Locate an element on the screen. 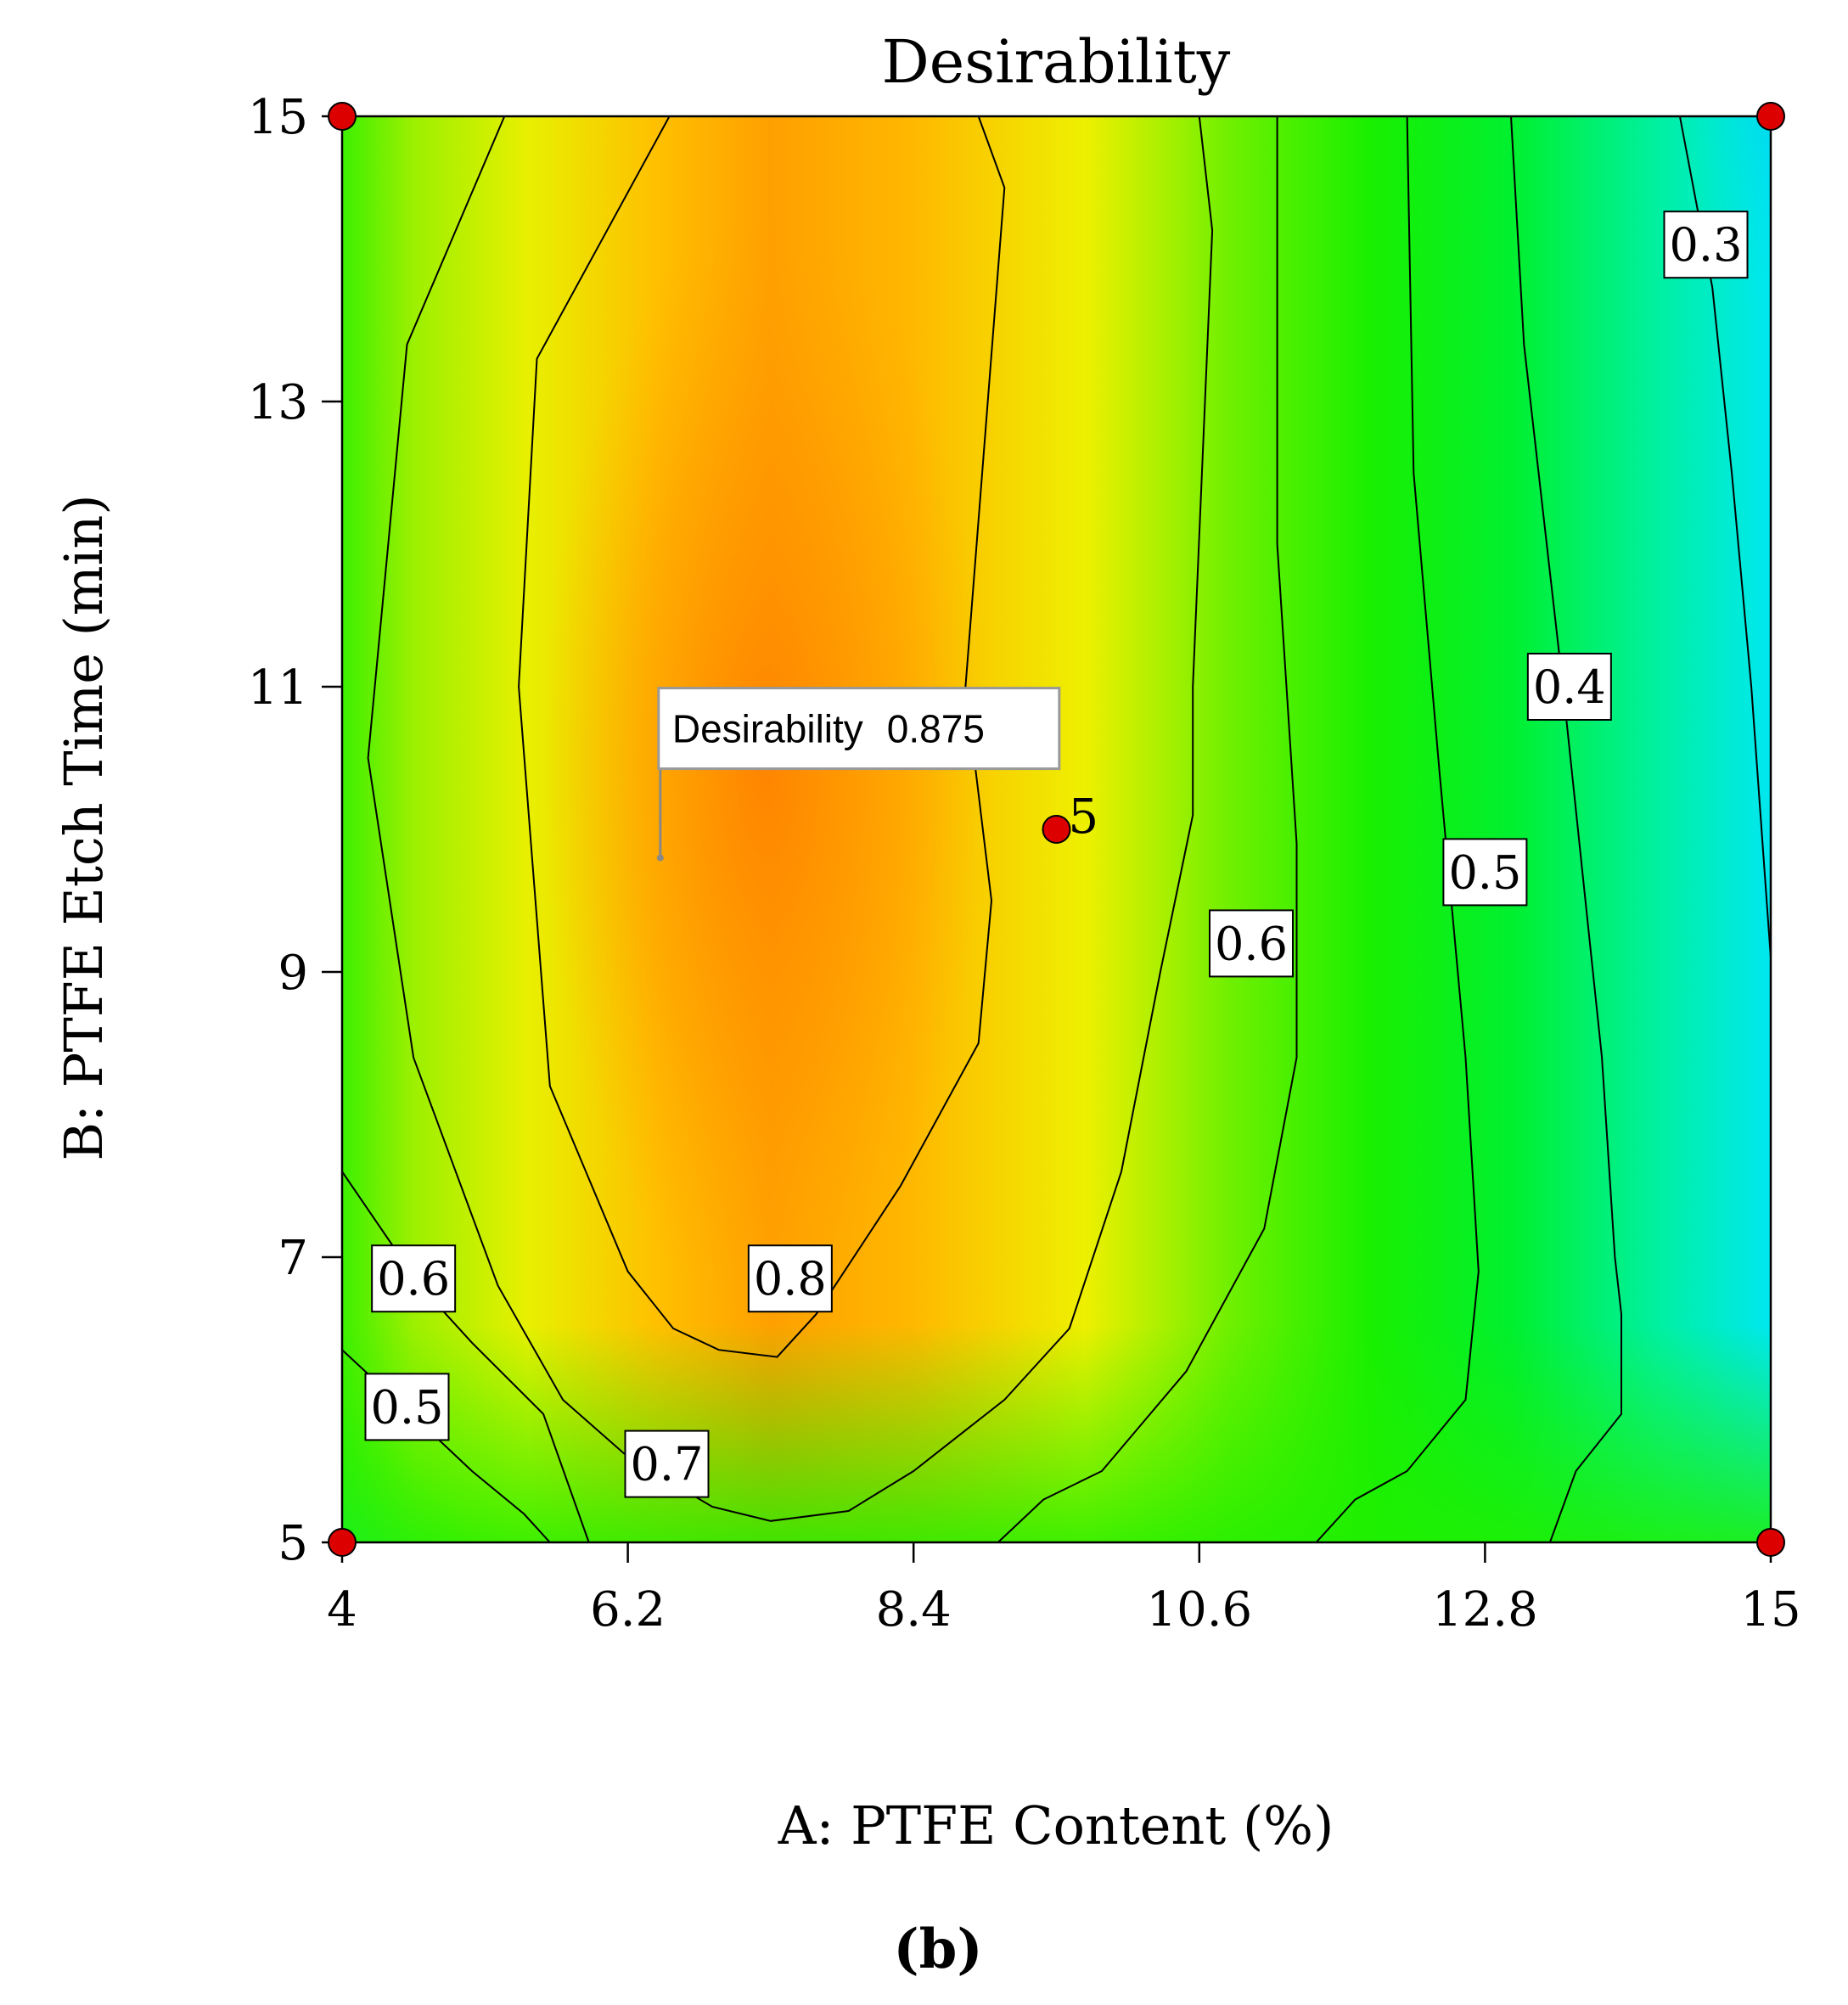 The image size is (1848, 2005). panel-label-letter: b is located at coordinates (938, 1950).